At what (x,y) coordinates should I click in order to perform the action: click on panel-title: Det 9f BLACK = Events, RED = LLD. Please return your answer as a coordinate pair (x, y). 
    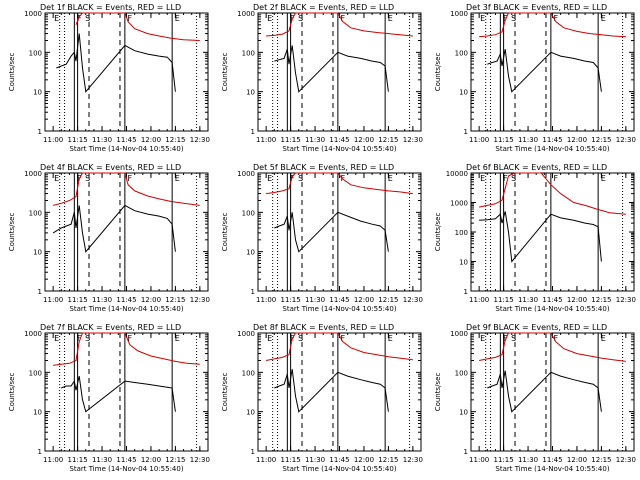
    Looking at the image, I should click on (536, 327).